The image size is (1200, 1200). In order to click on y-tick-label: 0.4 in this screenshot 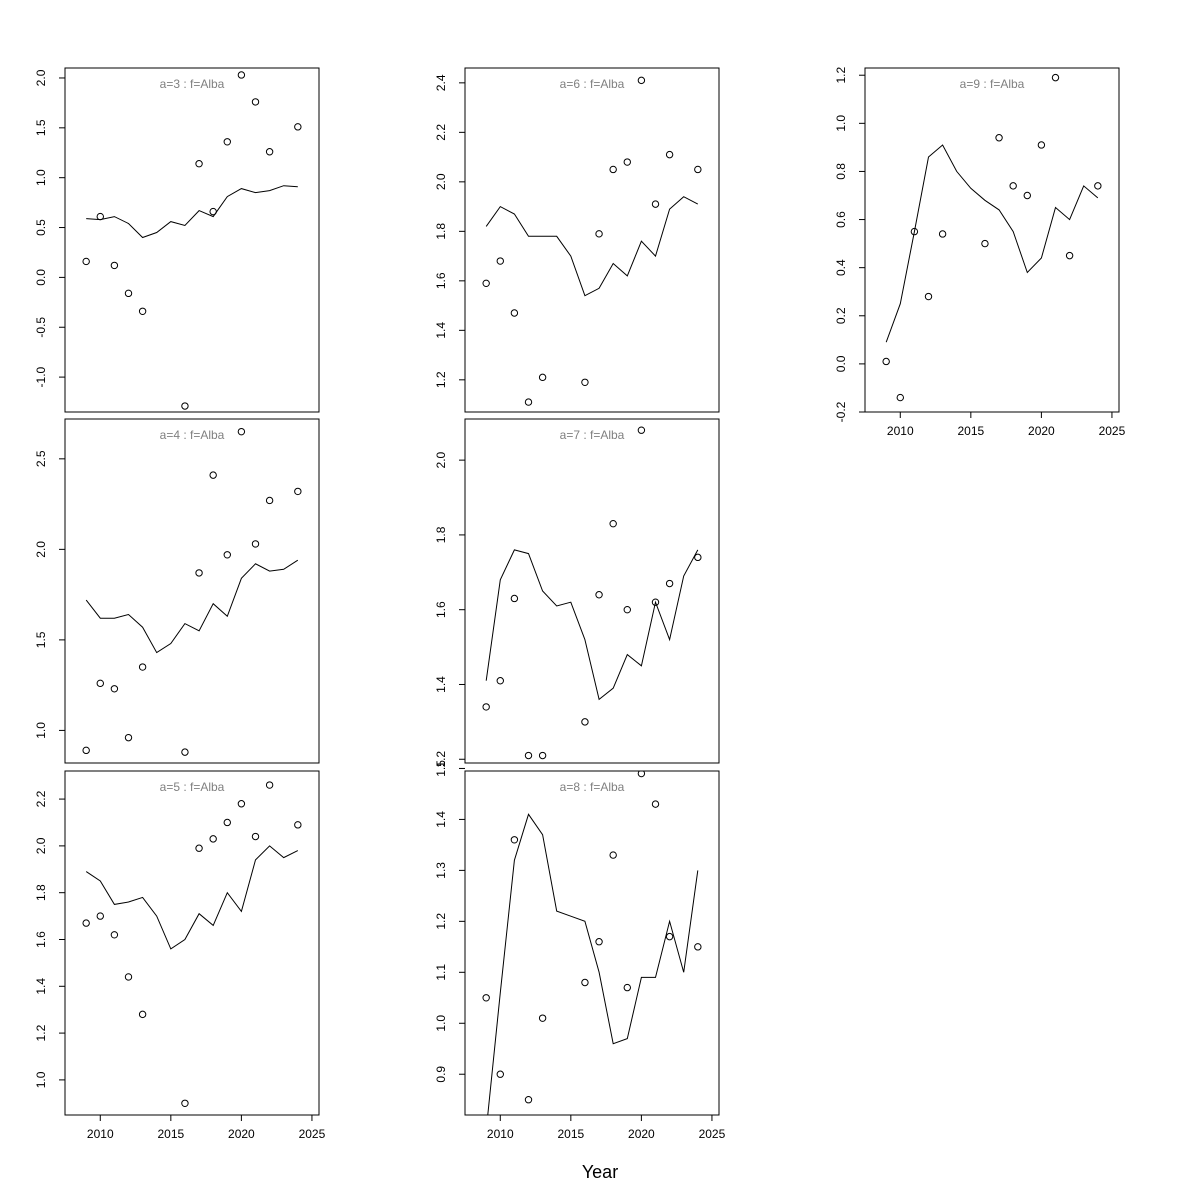, I will do `click(841, 267)`.